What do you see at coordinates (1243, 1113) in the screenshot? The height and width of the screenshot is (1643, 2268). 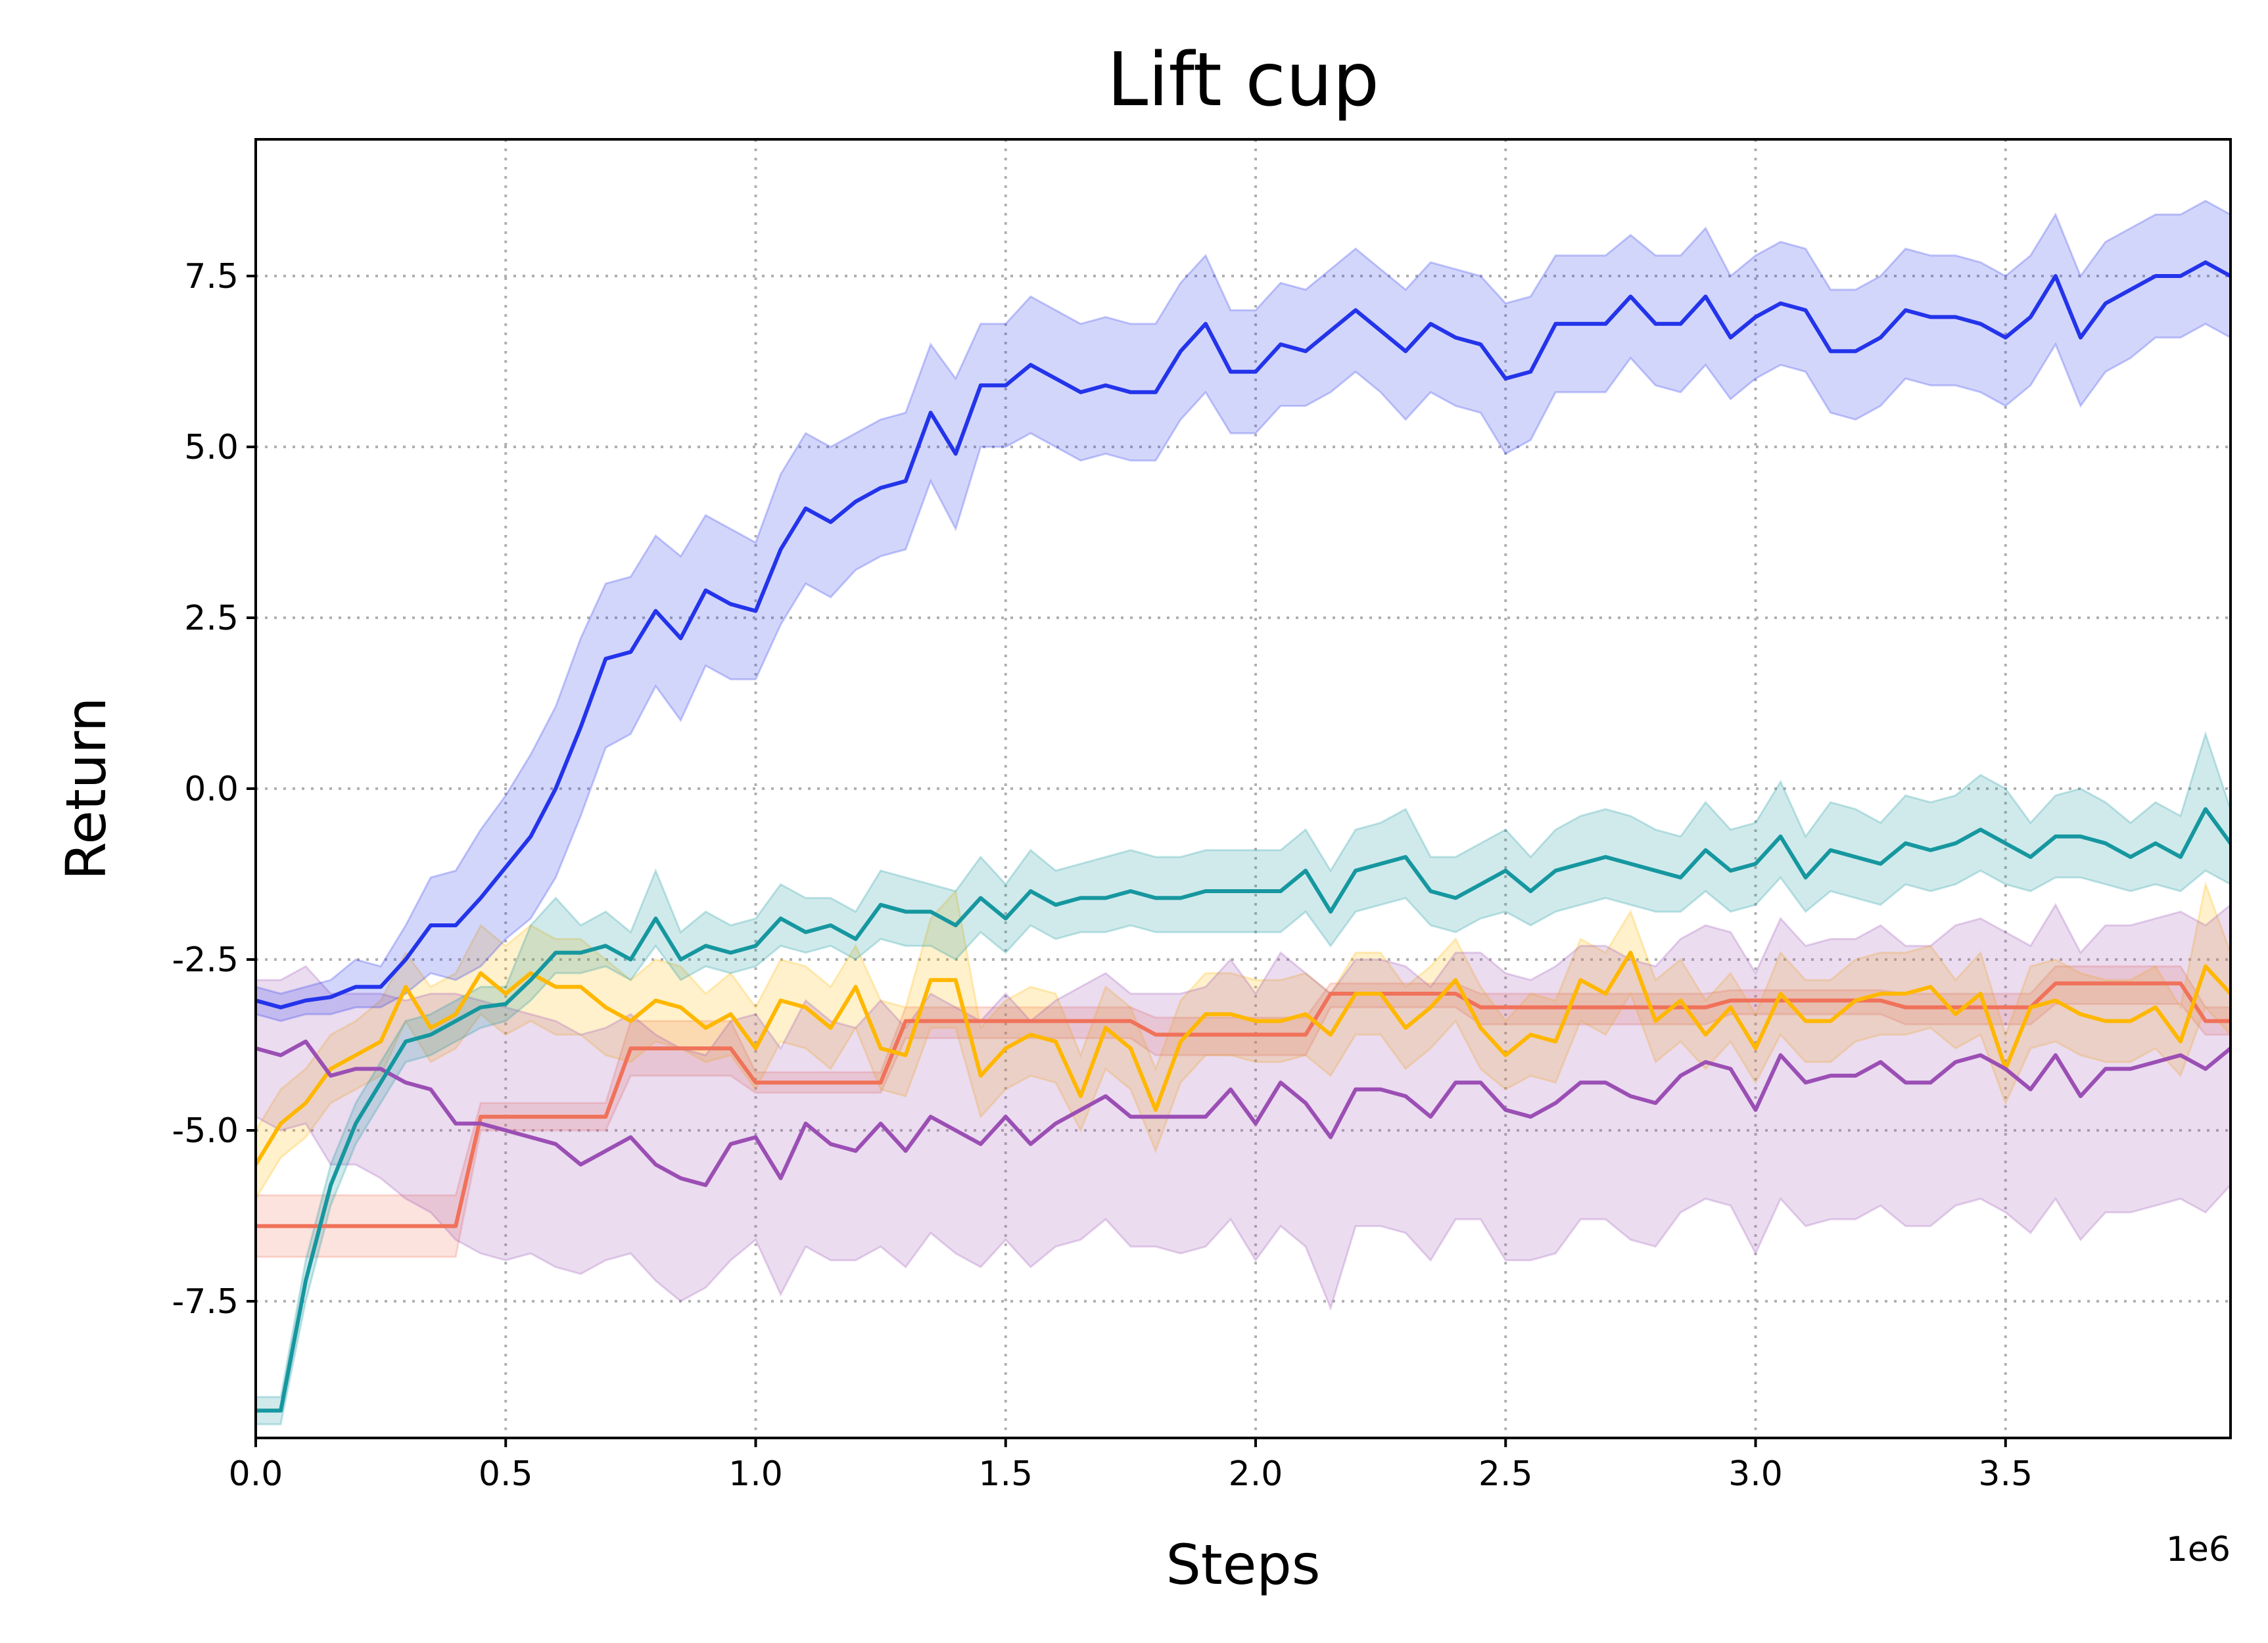 I see `series-3-line` at bounding box center [1243, 1113].